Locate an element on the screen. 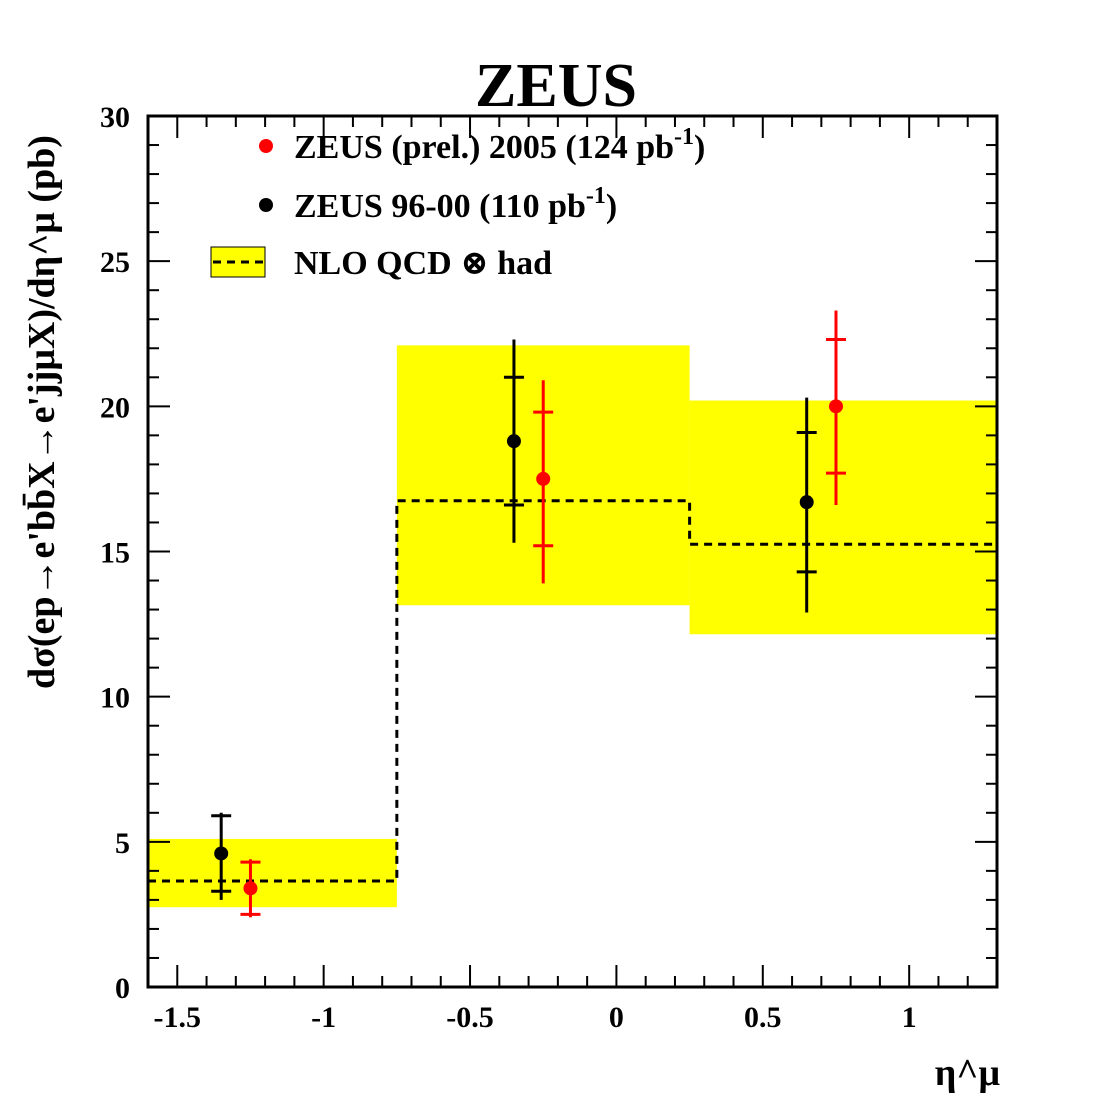 The width and height of the screenshot is (1113, 1113). y-tick-label: 25 is located at coordinates (115, 262).